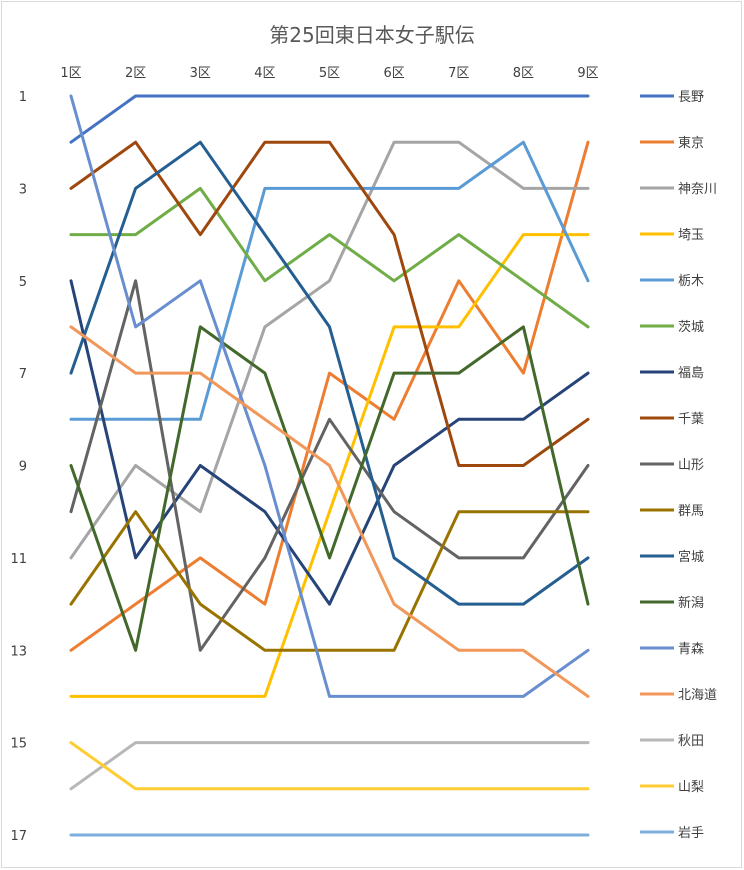 This screenshot has height=870, width=744. What do you see at coordinates (691, 419) in the screenshot?
I see `legend-label: 千葉` at bounding box center [691, 419].